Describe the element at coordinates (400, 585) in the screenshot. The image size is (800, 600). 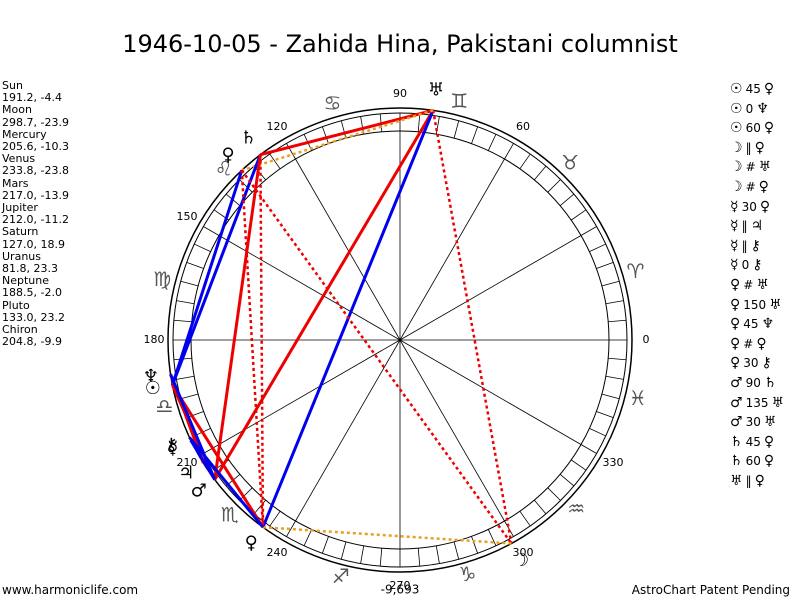
I see `degree-label: 270` at that location.